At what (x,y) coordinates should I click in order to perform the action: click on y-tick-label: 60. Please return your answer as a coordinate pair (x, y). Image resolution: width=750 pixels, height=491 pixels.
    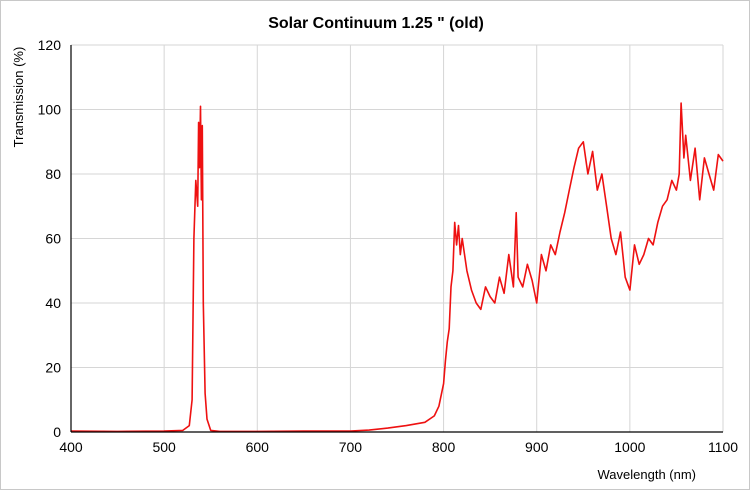
    Looking at the image, I should click on (53, 239).